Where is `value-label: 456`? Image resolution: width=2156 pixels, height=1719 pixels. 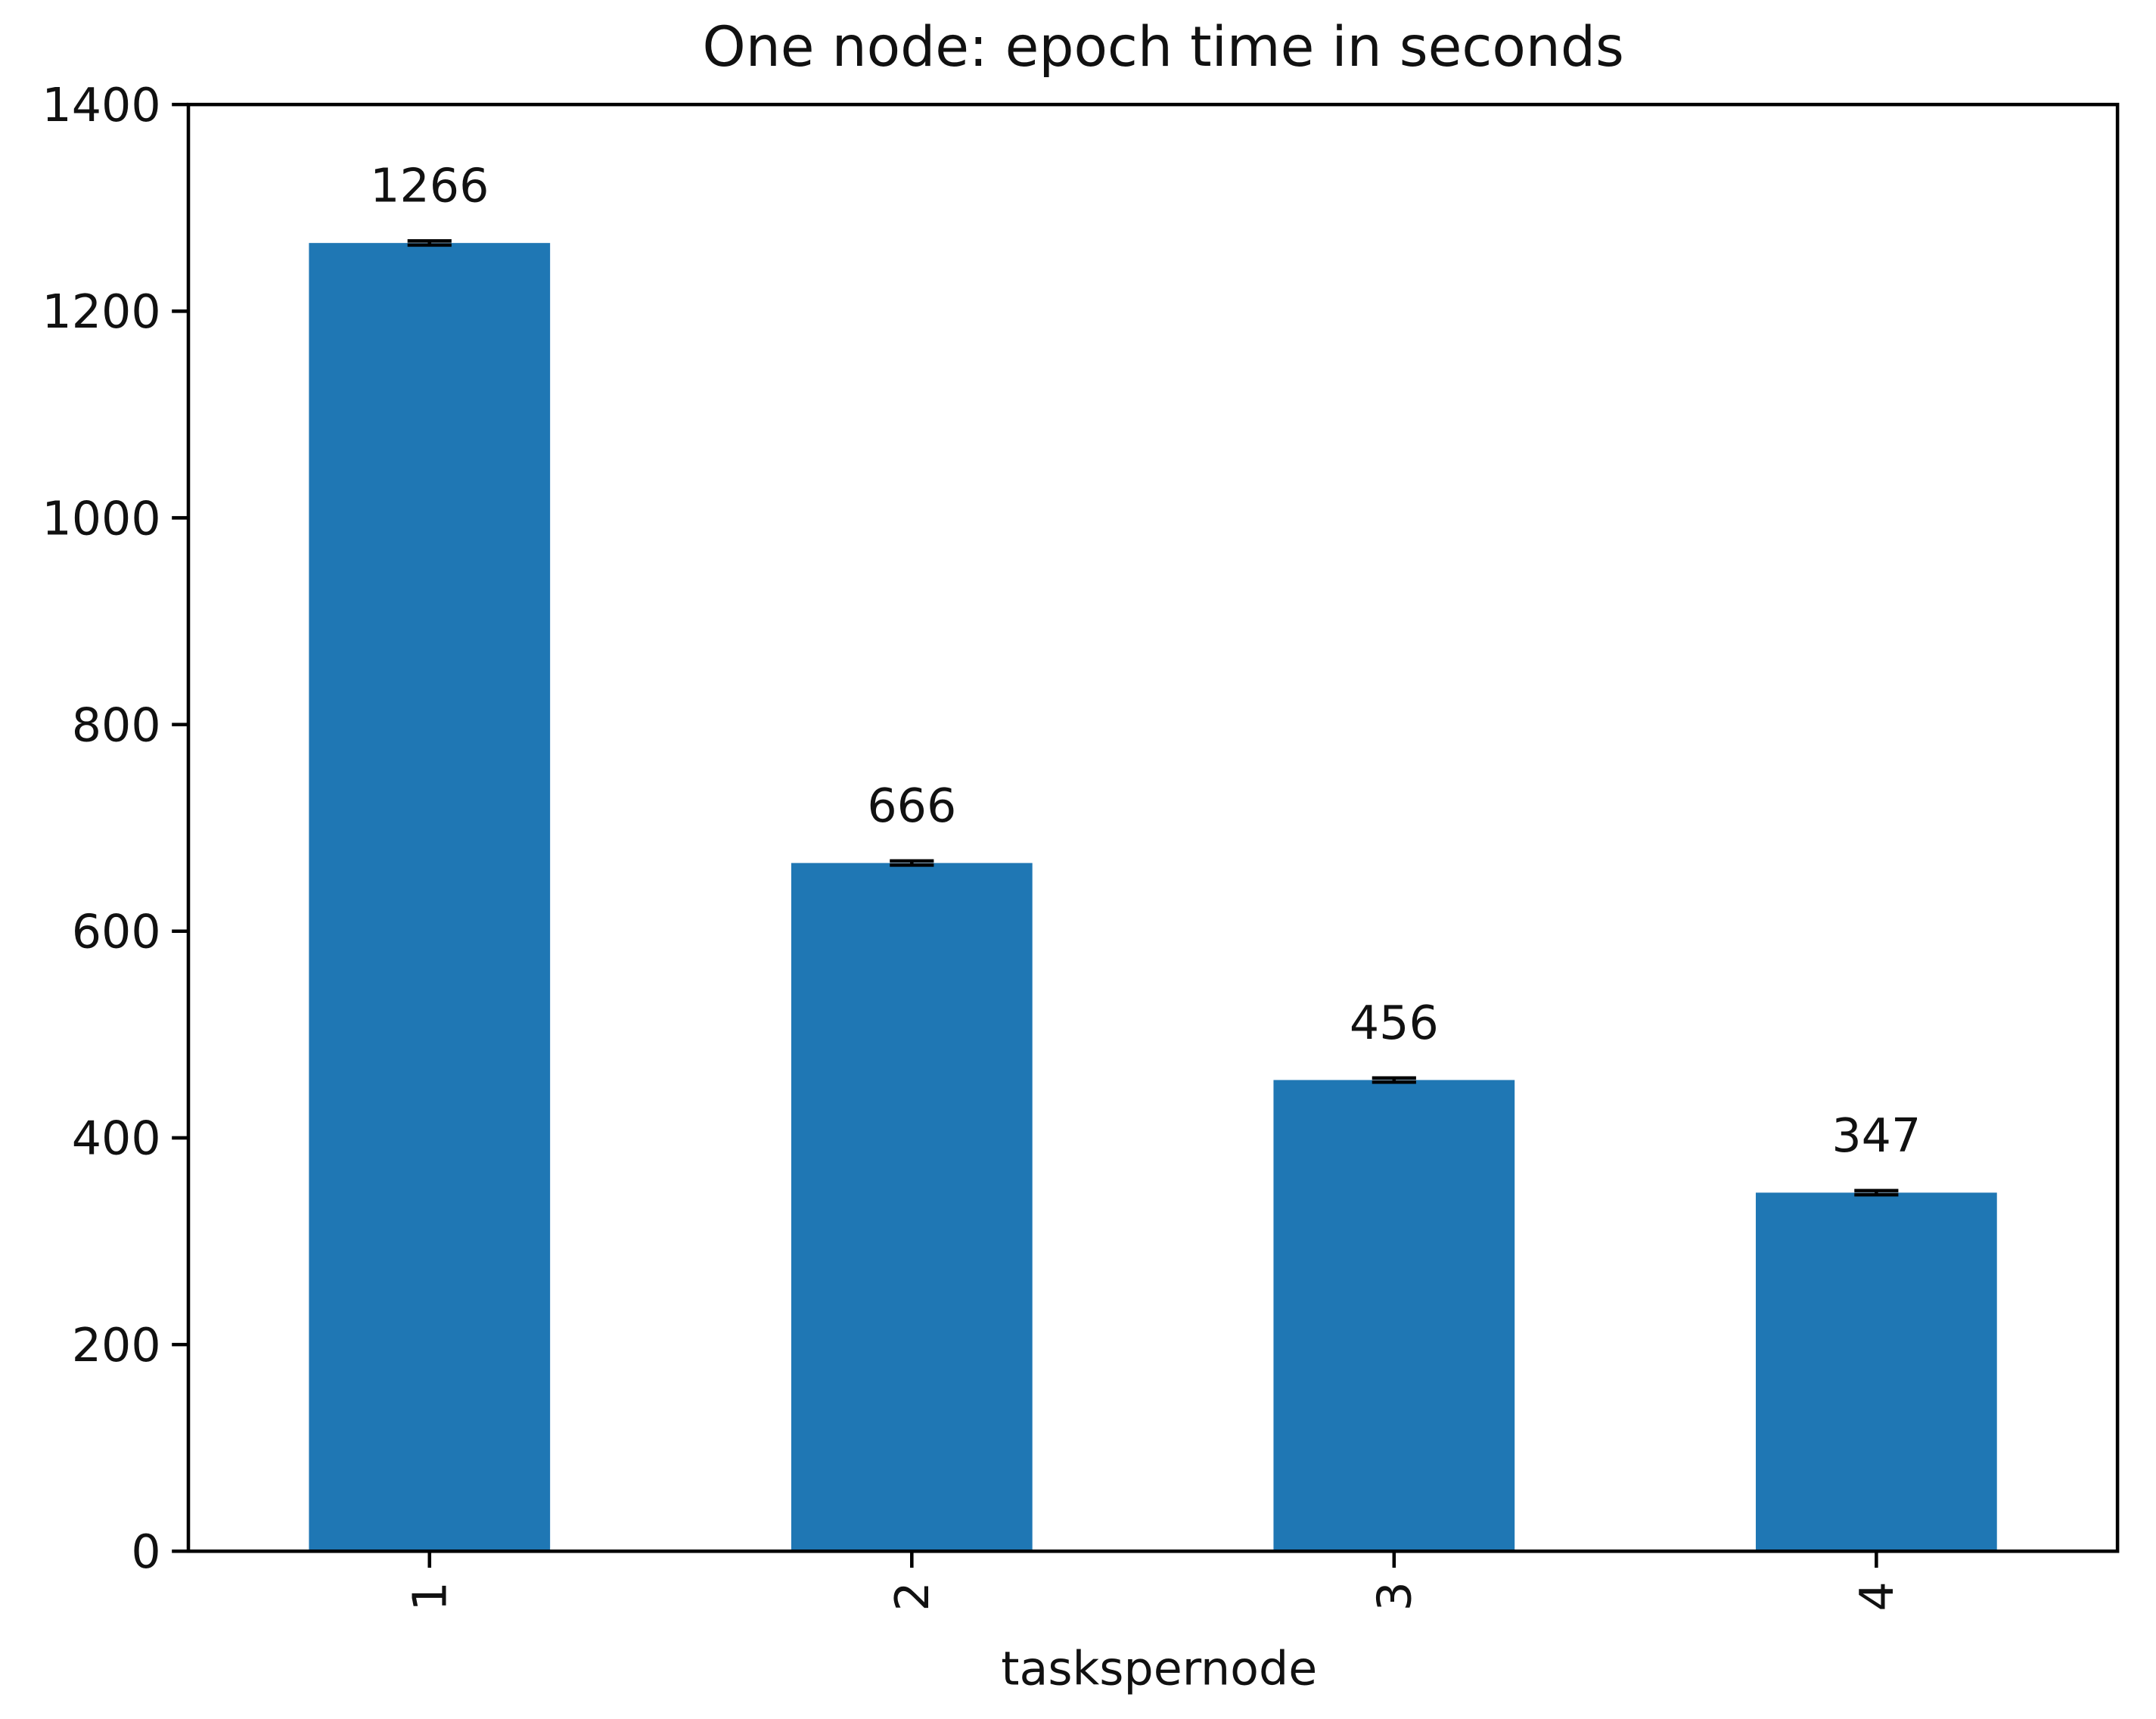 value-label: 456 is located at coordinates (1394, 1023).